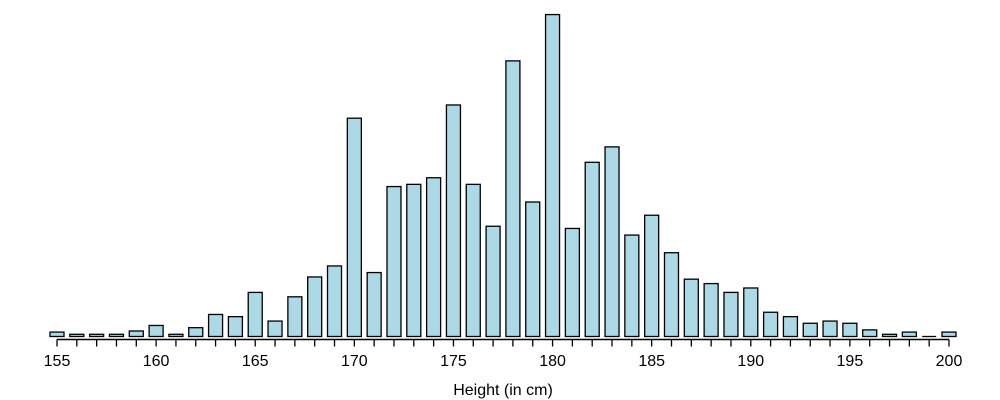 The height and width of the screenshot is (400, 1000). What do you see at coordinates (57, 361) in the screenshot?
I see `x-tick-label: 155` at bounding box center [57, 361].